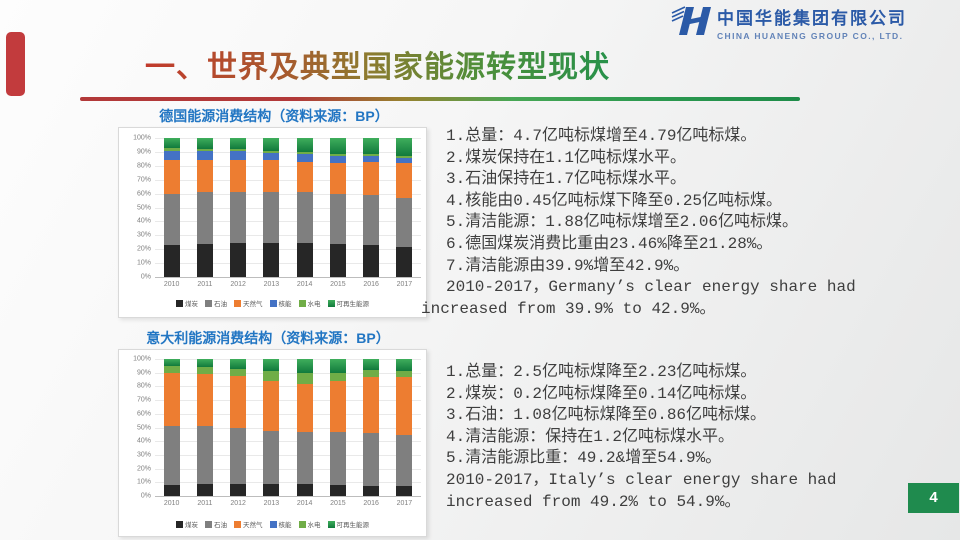 This screenshot has height=540, width=960. Describe the element at coordinates (353, 304) in the screenshot. I see `legend-label: 可再生能源` at that location.